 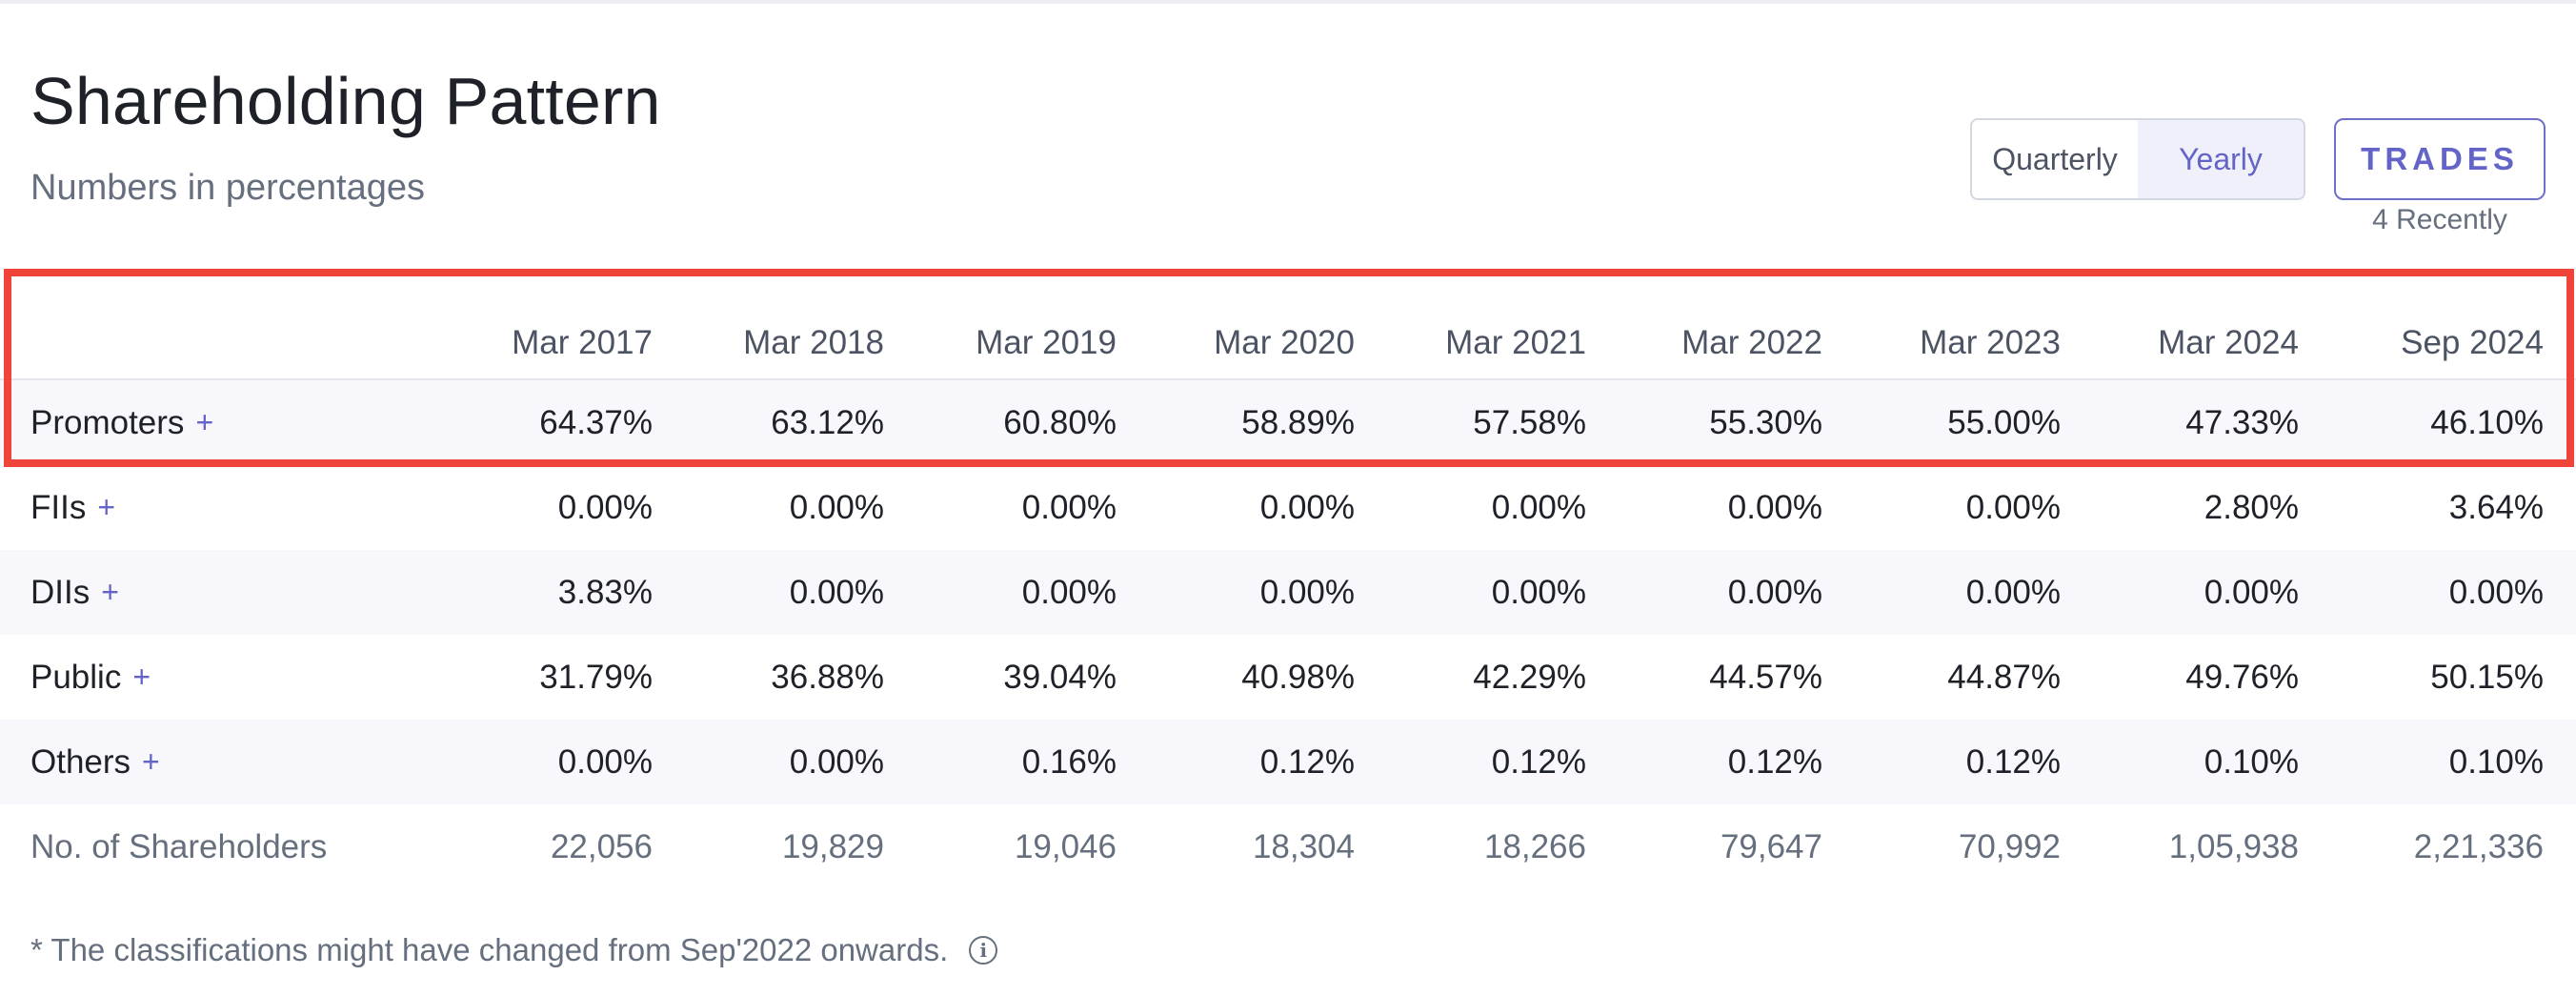 I want to click on row-label: FIIs +, so click(x=72, y=507).